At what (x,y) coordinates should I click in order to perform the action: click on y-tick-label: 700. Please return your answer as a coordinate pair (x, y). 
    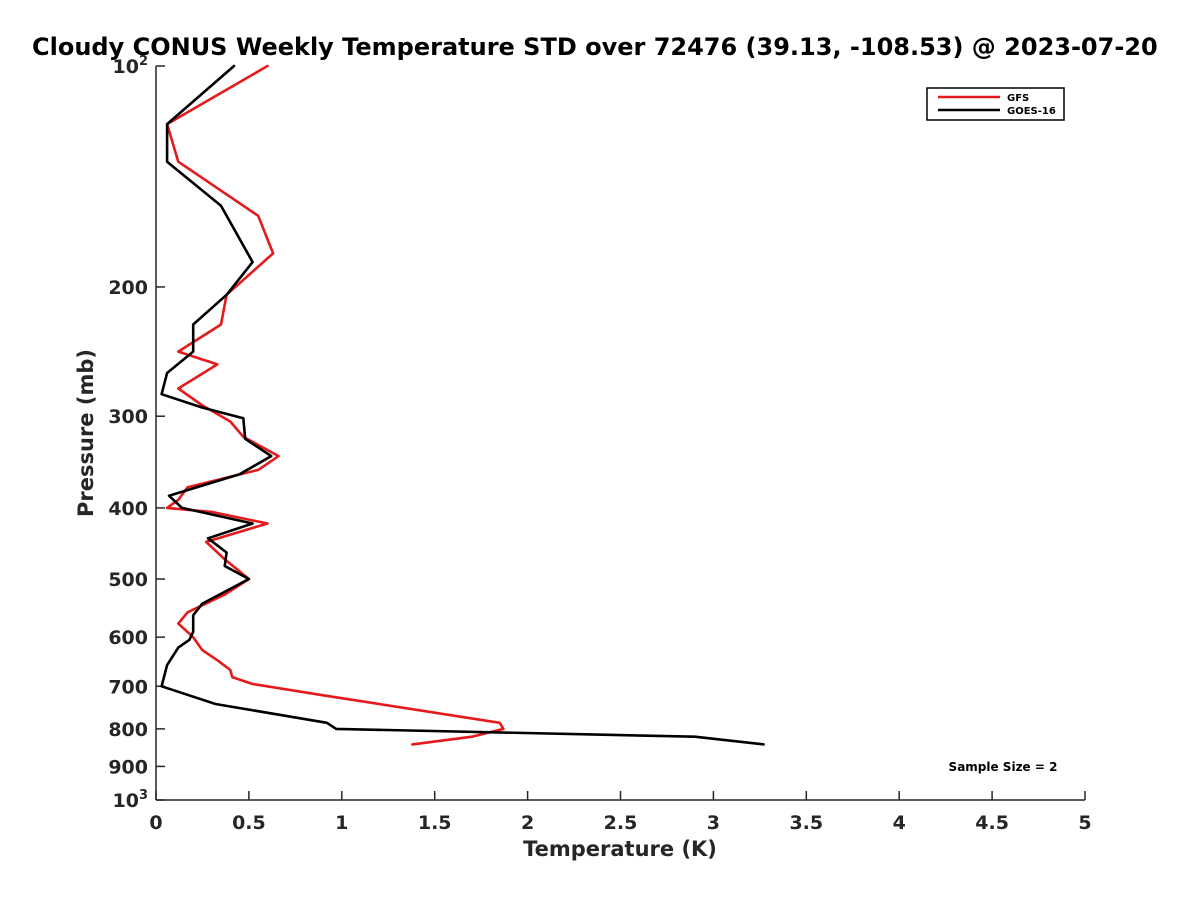
    Looking at the image, I should click on (128, 687).